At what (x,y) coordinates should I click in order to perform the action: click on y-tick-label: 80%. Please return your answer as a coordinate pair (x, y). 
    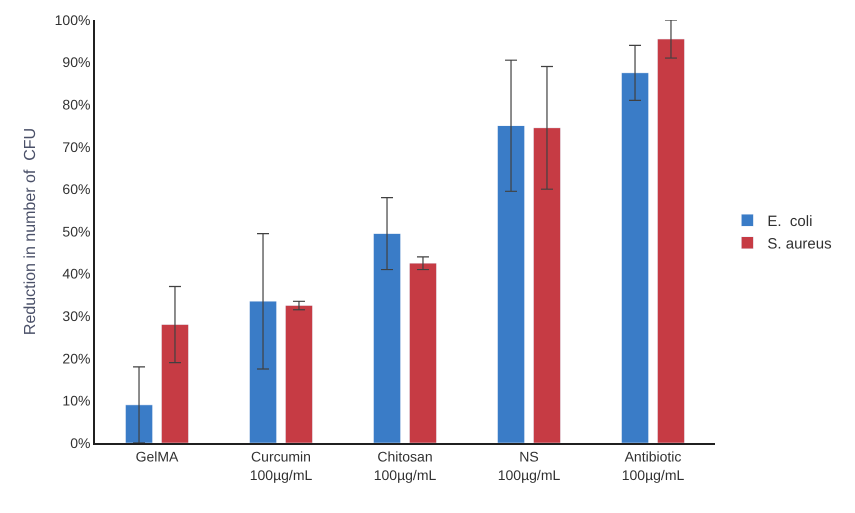
    Looking at the image, I should click on (76, 104).